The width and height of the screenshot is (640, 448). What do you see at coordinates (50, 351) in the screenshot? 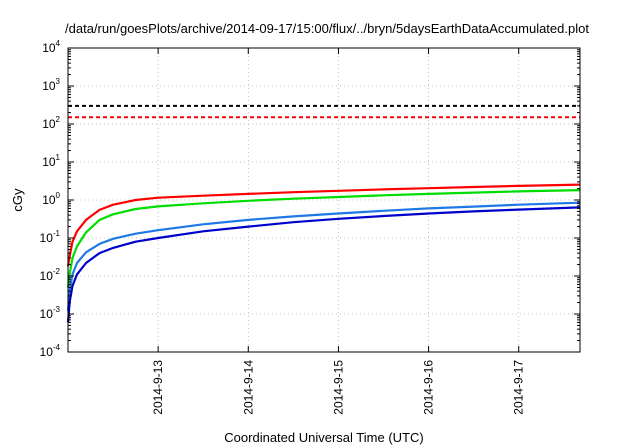
I see `y-tick-label: 10⁻⁴` at bounding box center [50, 351].